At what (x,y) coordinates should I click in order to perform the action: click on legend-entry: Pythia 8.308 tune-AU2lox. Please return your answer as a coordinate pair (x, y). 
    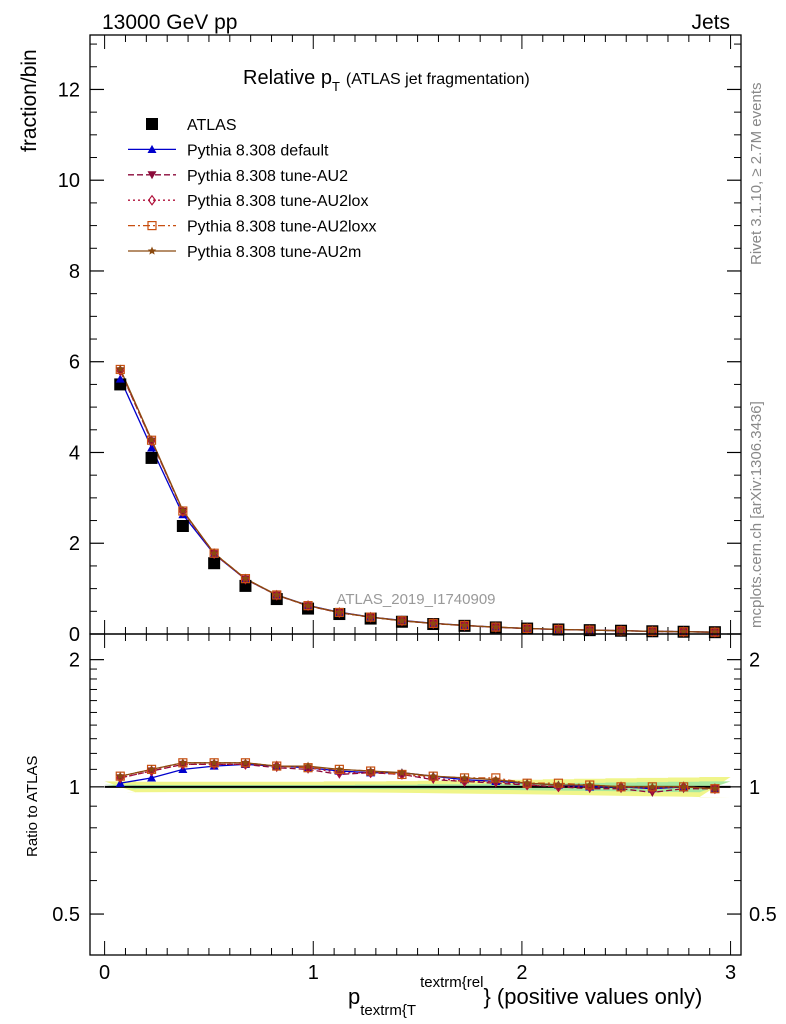
    Looking at the image, I should click on (248, 201).